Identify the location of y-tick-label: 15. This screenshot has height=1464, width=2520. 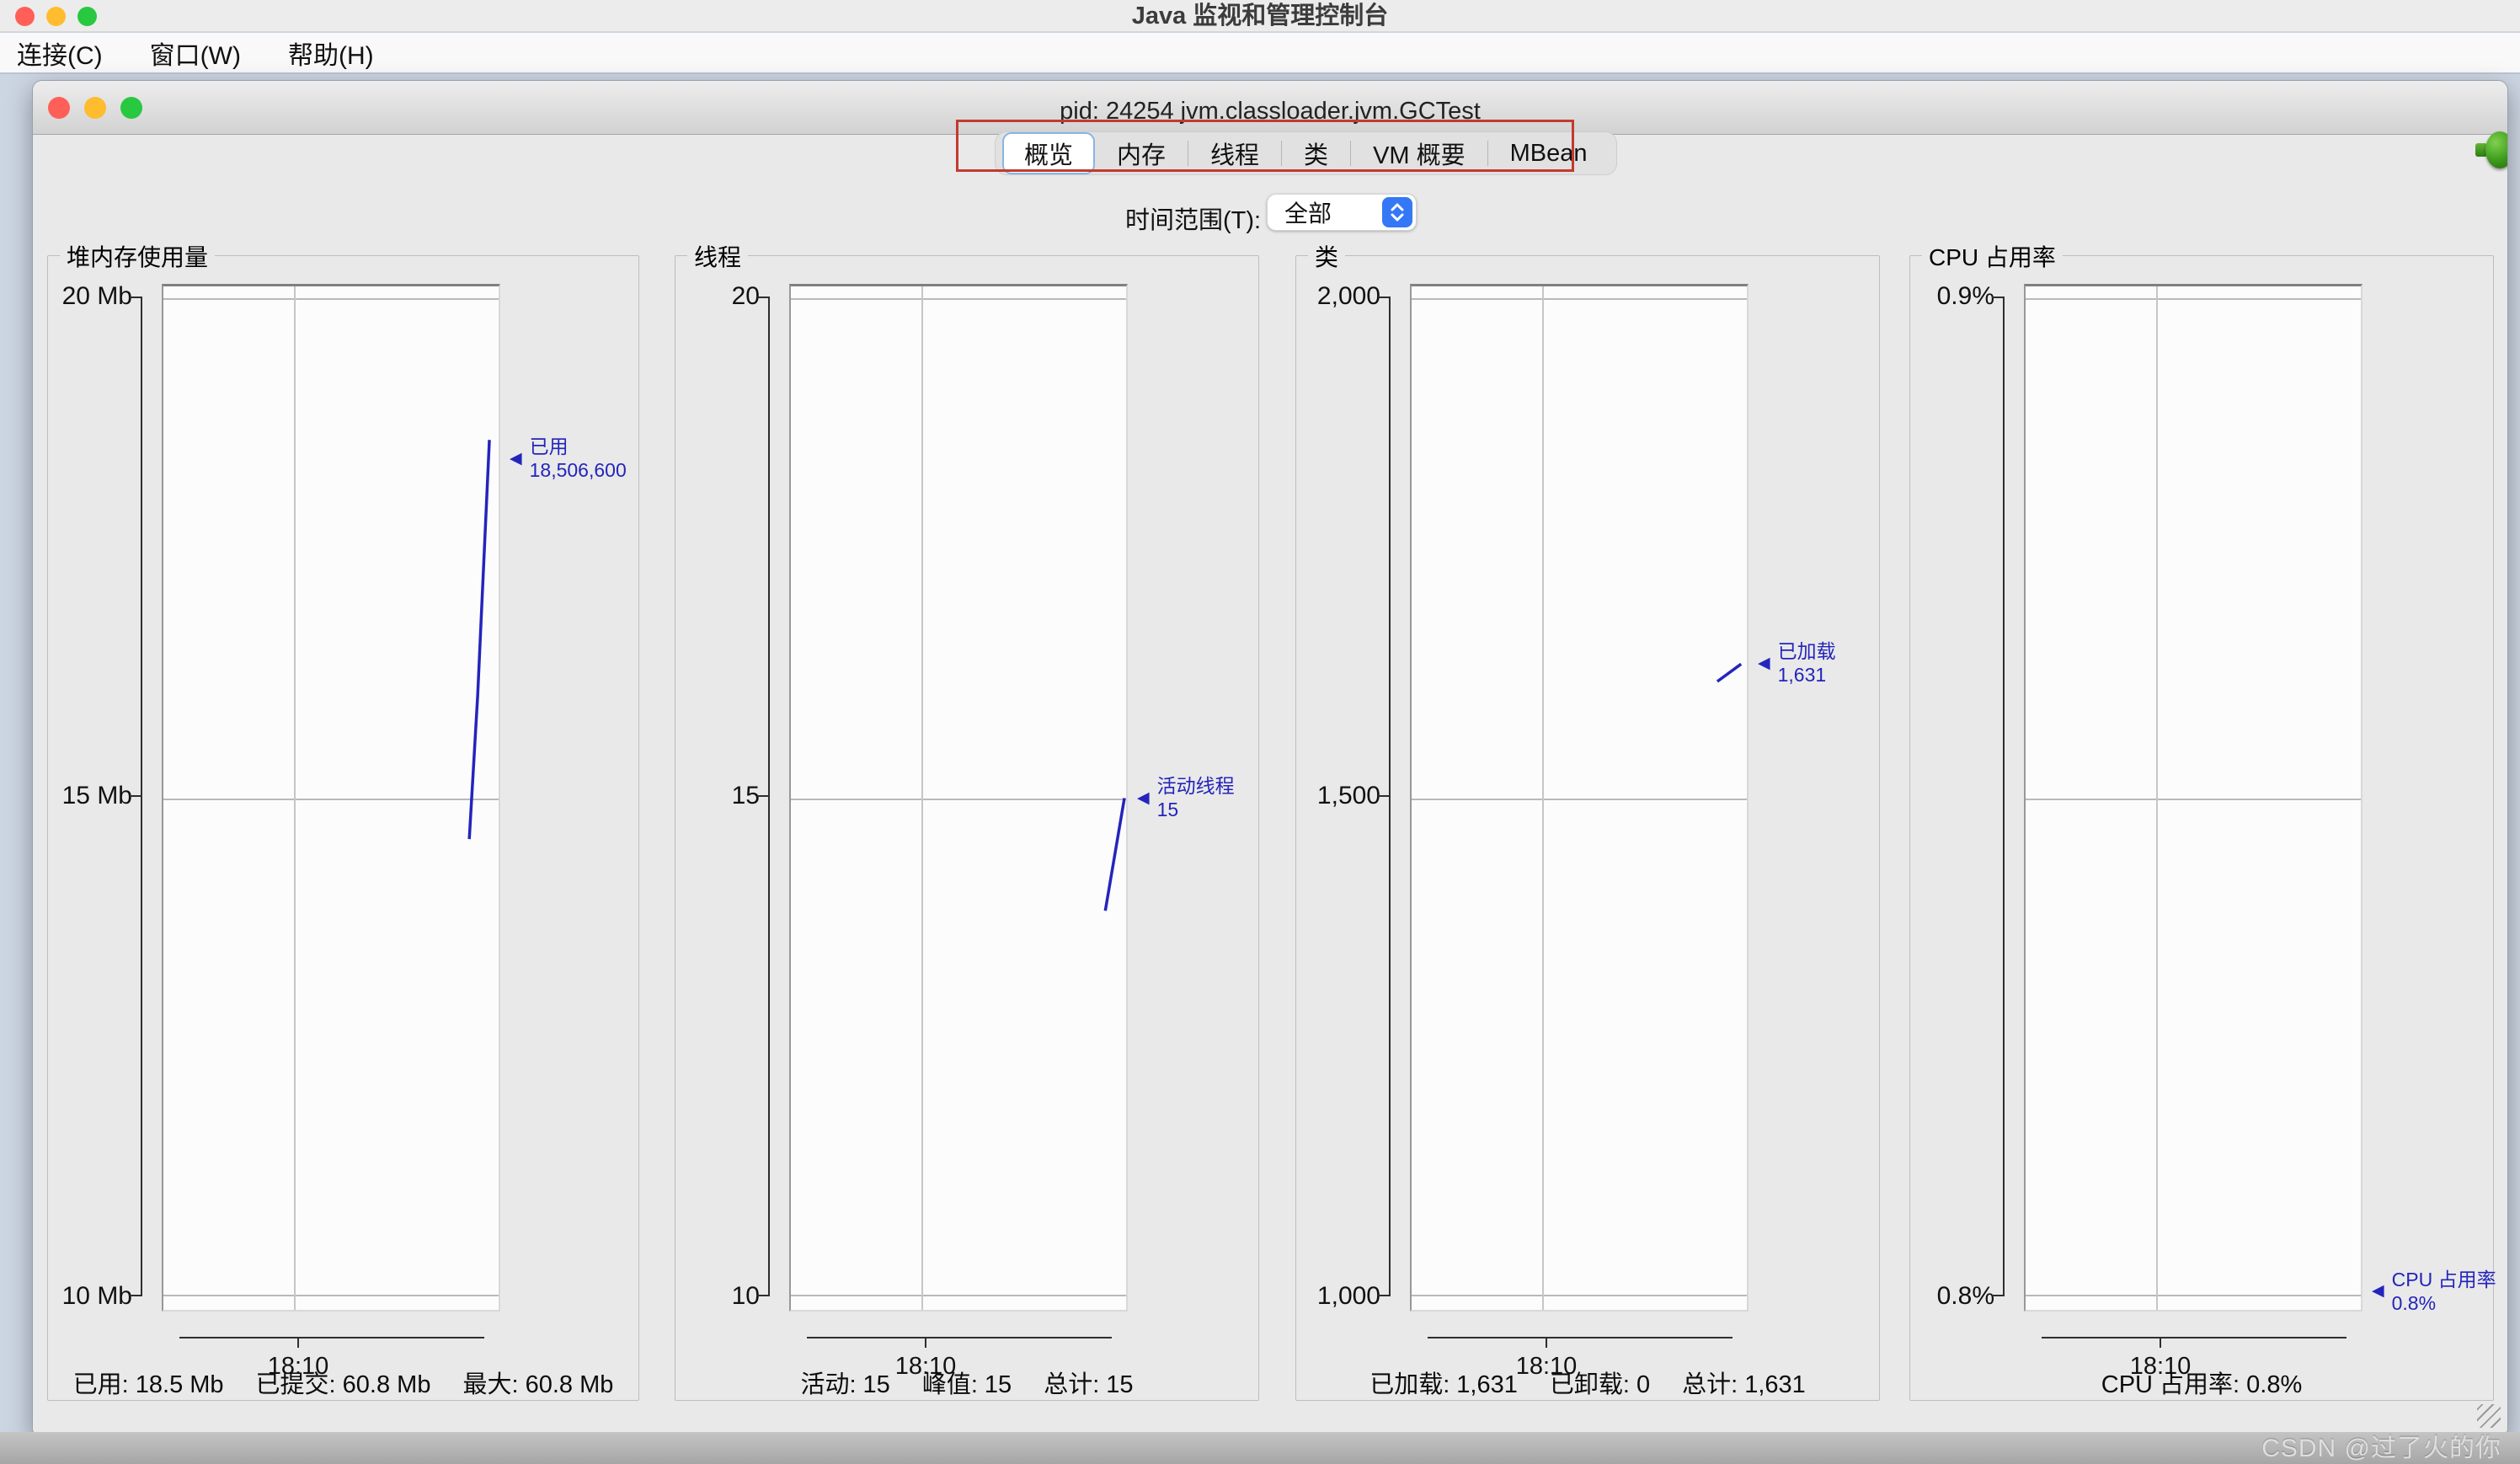
(745, 795).